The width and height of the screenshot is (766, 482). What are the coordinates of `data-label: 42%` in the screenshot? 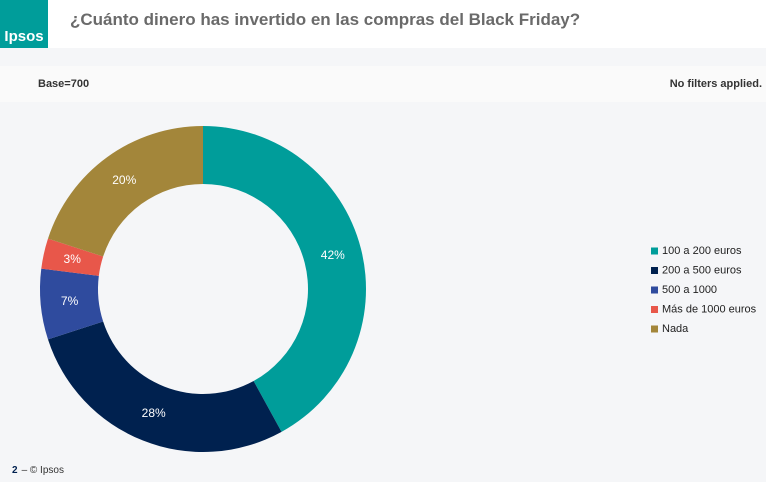 It's located at (333, 255).